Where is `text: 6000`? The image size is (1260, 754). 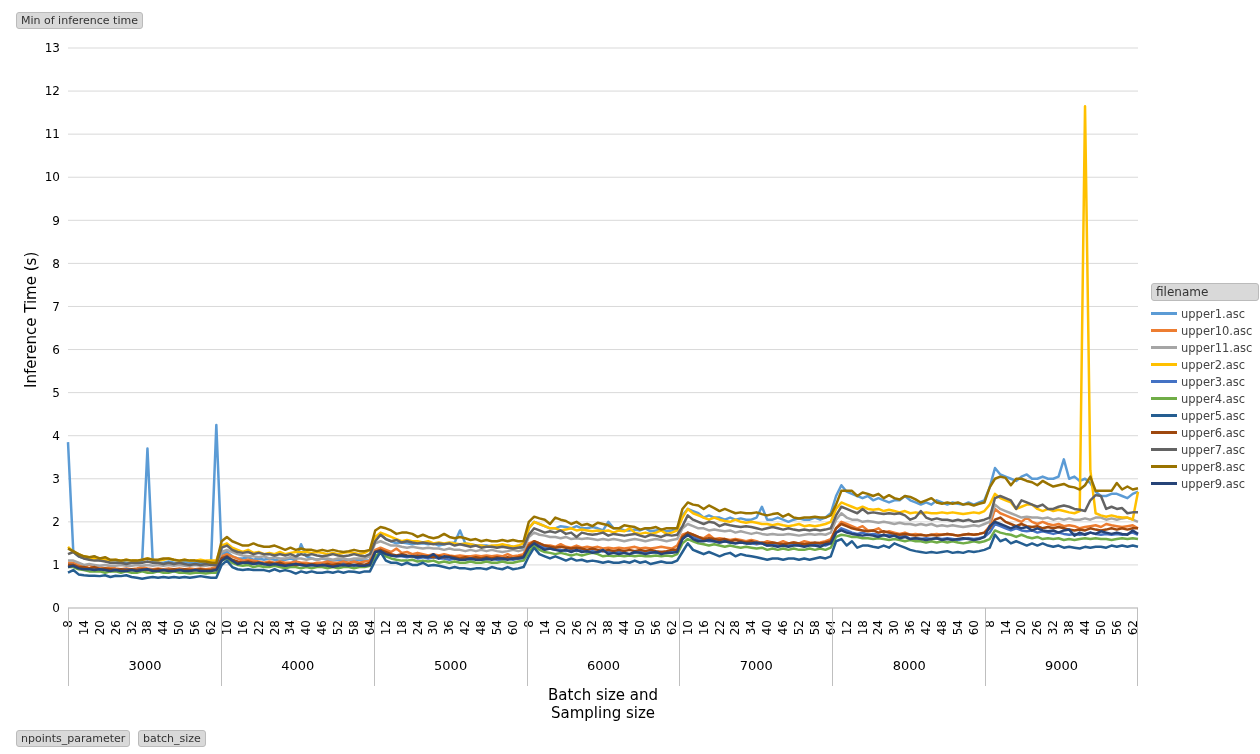 text: 6000 is located at coordinates (603, 665).